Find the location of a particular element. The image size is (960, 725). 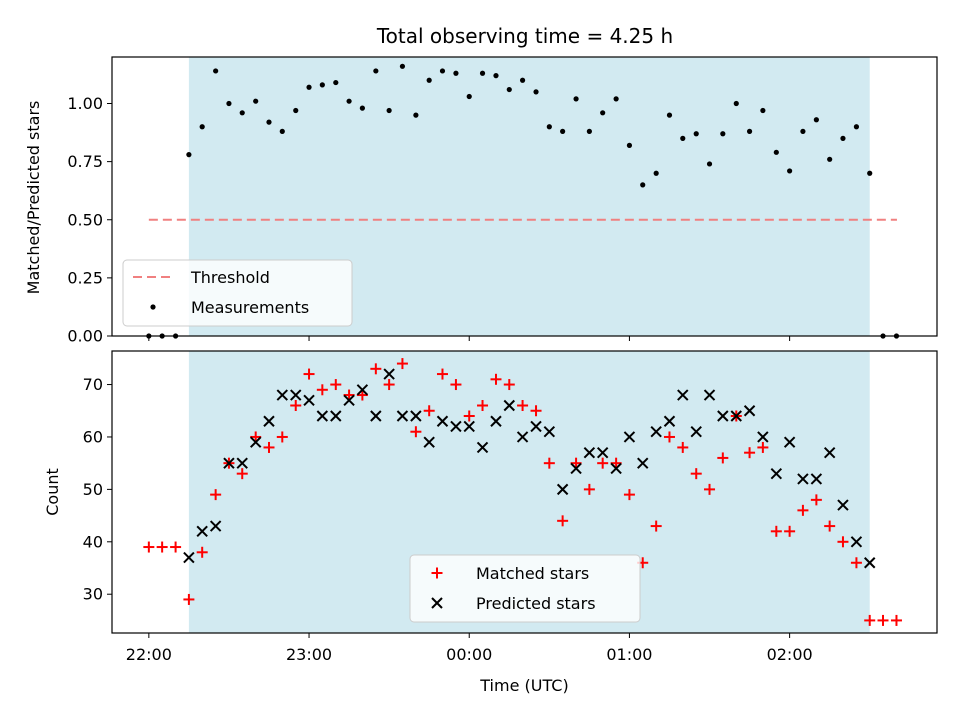

top-y-tick-label: 0.75 is located at coordinates (85, 161).